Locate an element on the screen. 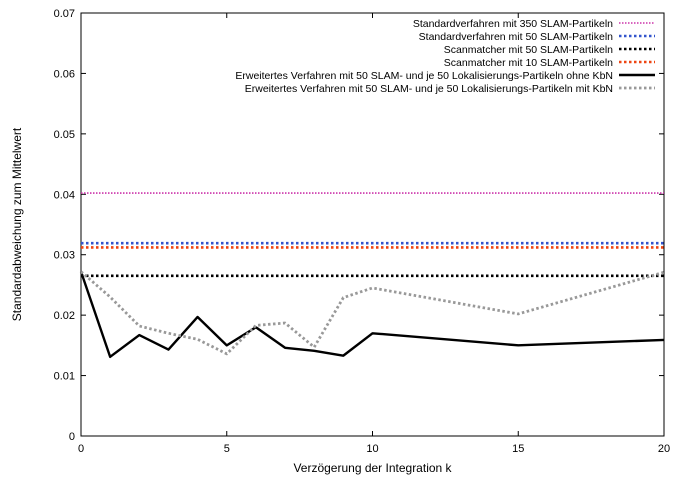 Image resolution: width=673 pixels, height=480 pixels. y-axis-label: Standardabweichung zum Mittelwert is located at coordinates (17, 224).